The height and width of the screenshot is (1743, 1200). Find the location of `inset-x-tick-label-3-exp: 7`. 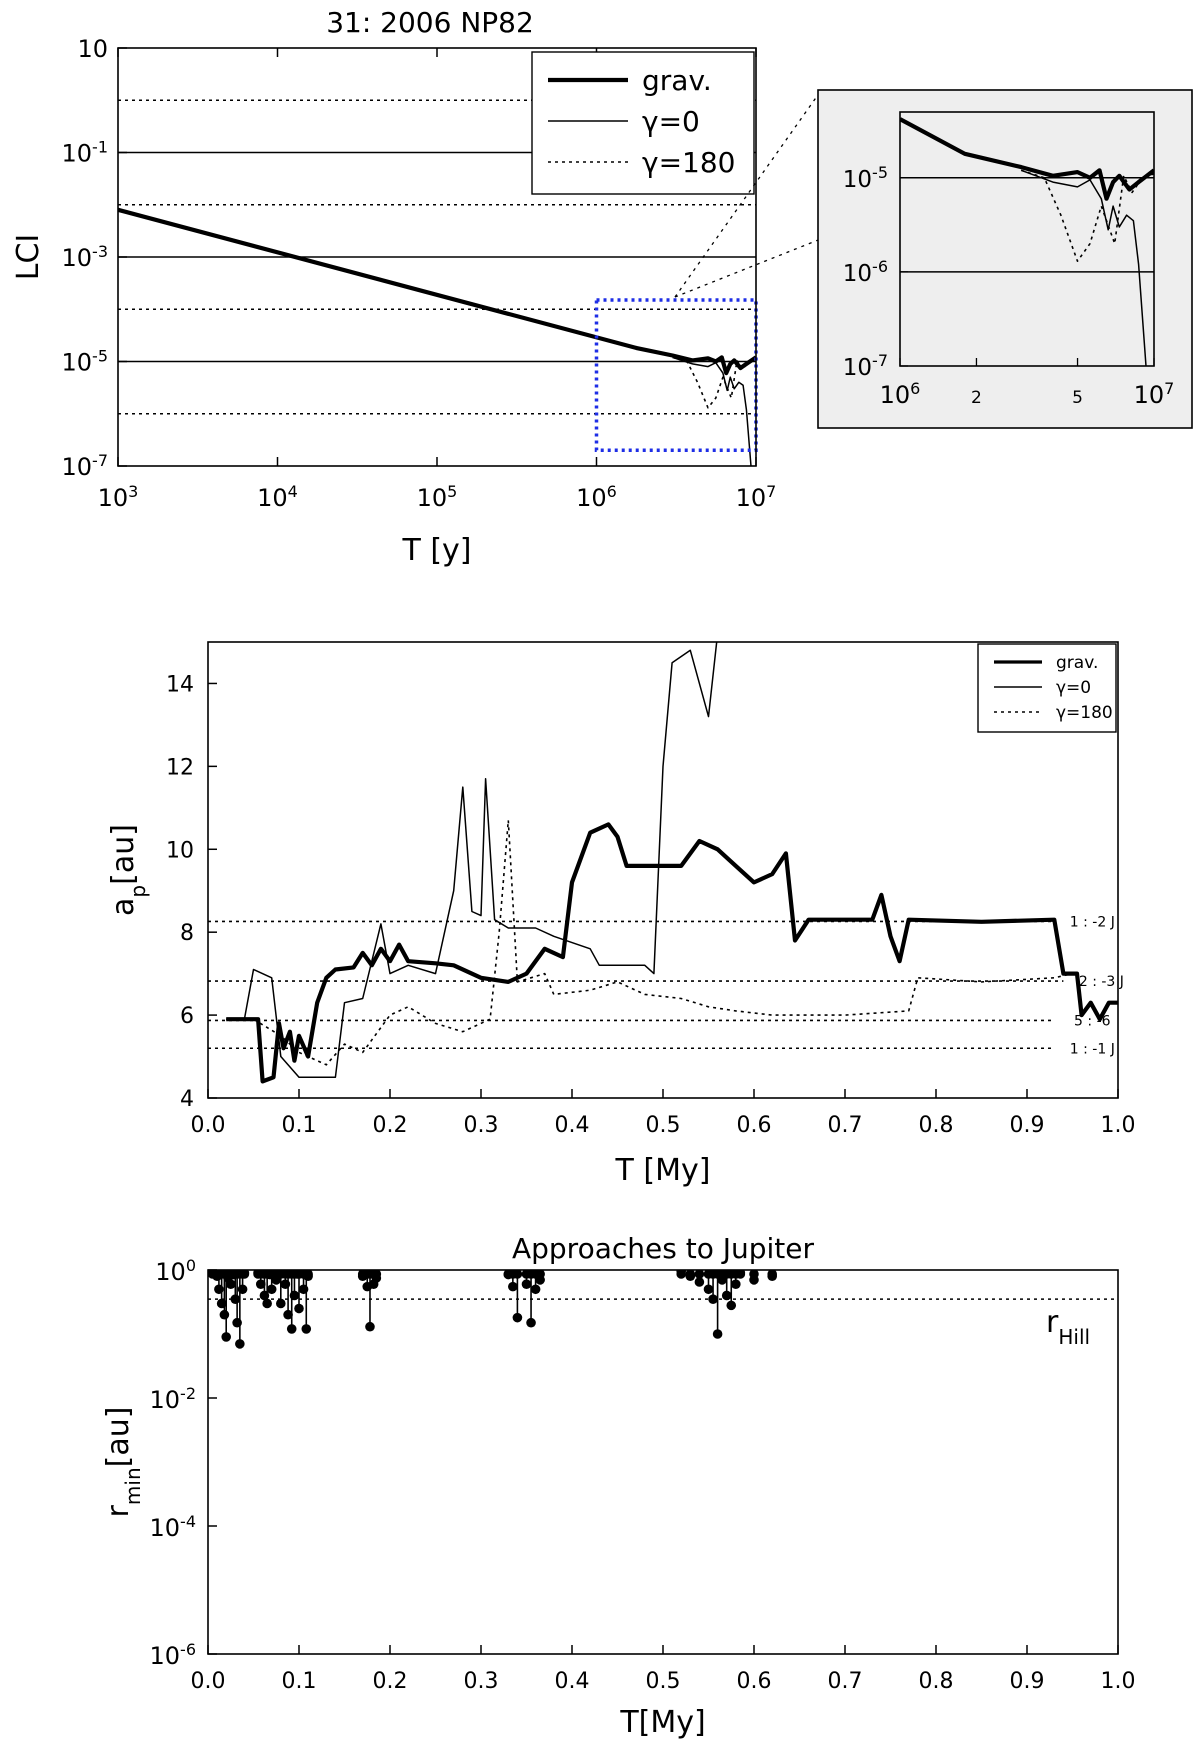

inset-x-tick-label-3-exp: 7 is located at coordinates (1169, 388).